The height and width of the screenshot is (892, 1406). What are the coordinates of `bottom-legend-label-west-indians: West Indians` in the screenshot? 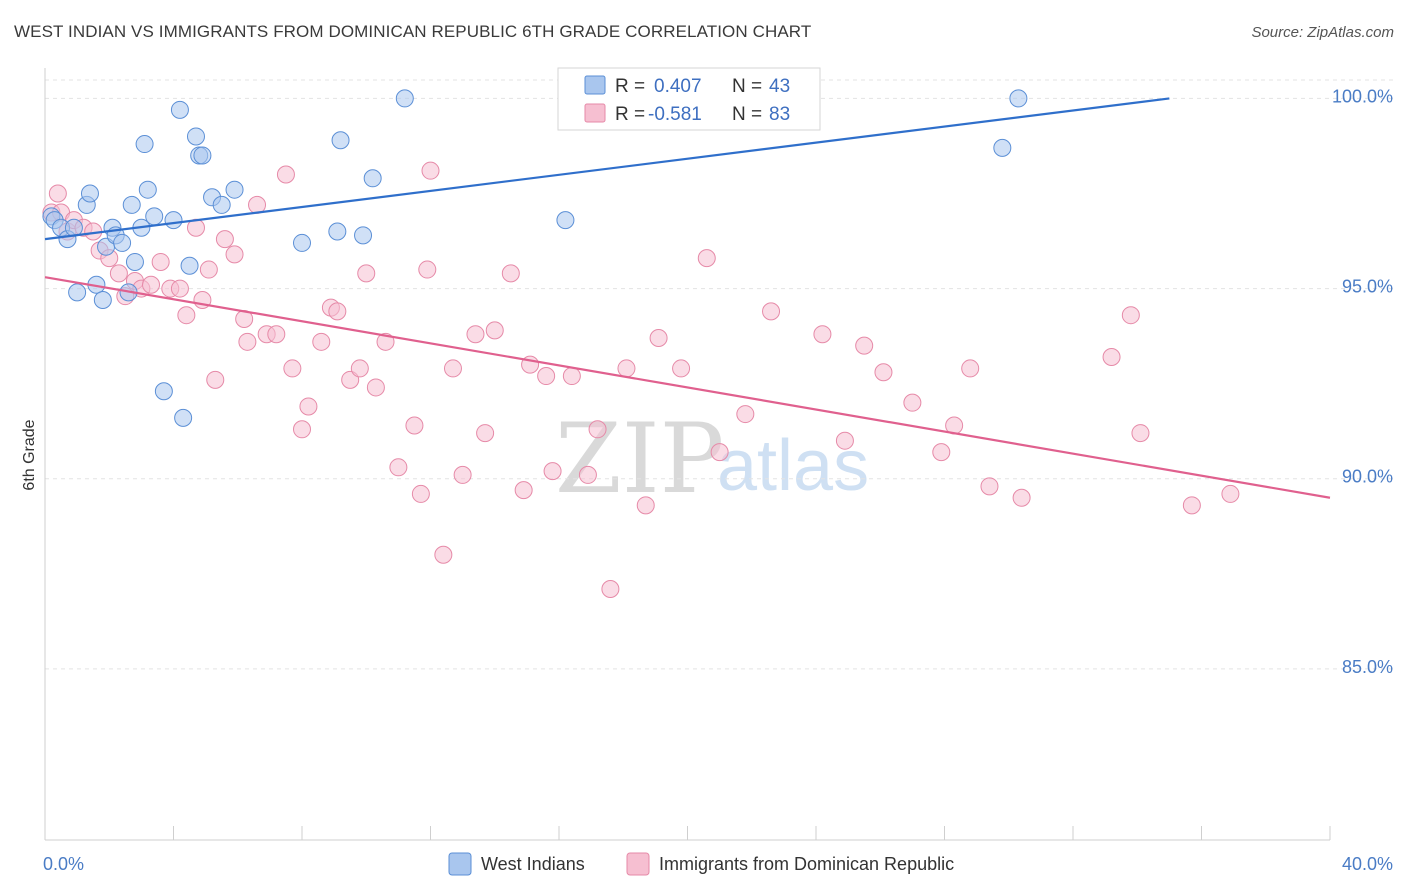 It's located at (533, 864).